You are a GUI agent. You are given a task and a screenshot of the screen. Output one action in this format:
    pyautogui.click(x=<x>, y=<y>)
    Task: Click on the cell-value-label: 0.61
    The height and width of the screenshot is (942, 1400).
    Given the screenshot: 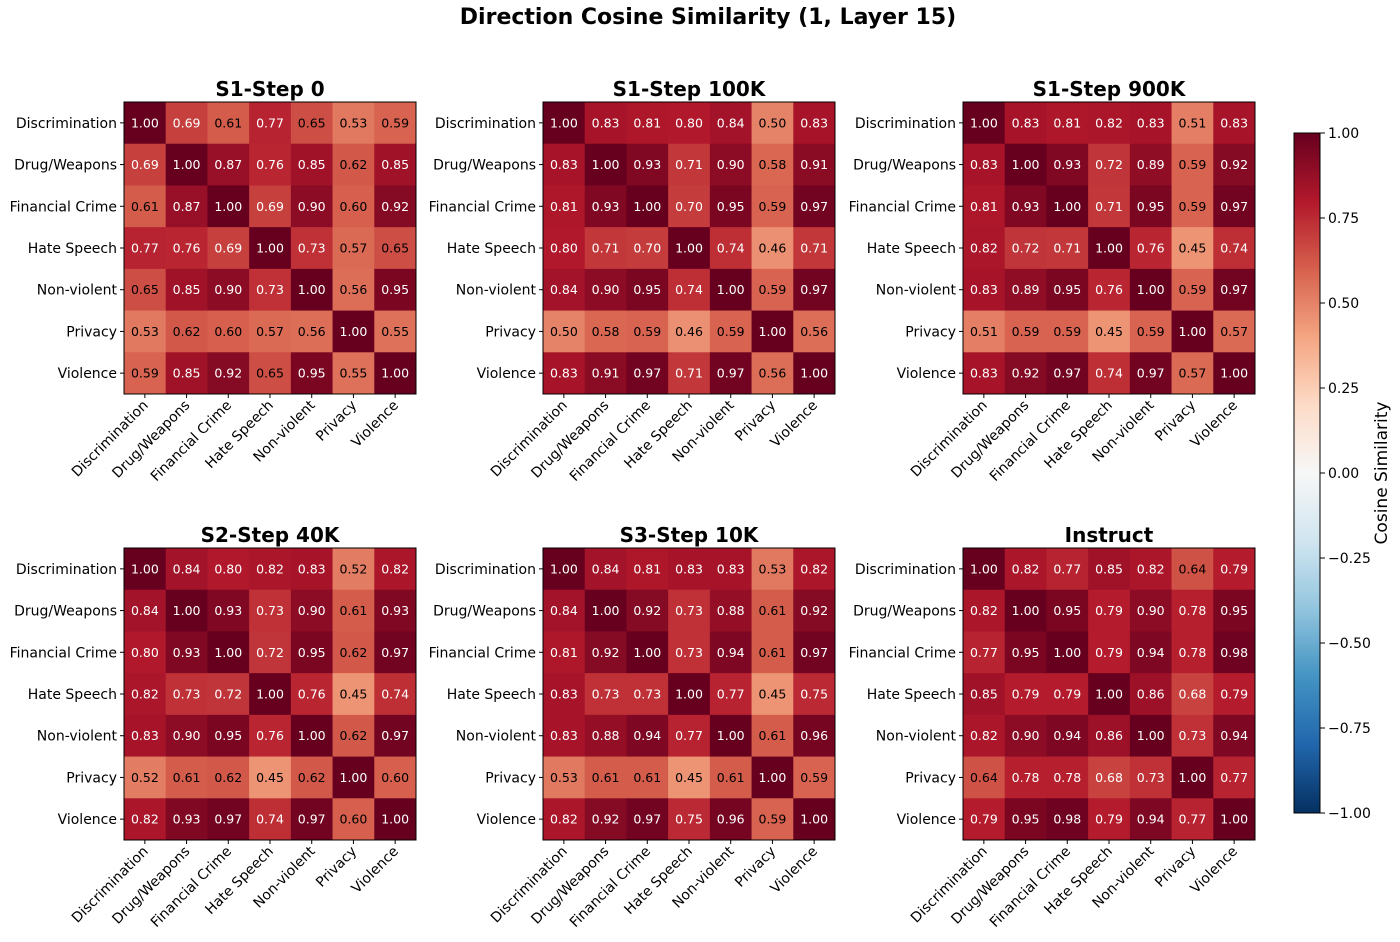 What is the action you would take?
    pyautogui.click(x=187, y=777)
    